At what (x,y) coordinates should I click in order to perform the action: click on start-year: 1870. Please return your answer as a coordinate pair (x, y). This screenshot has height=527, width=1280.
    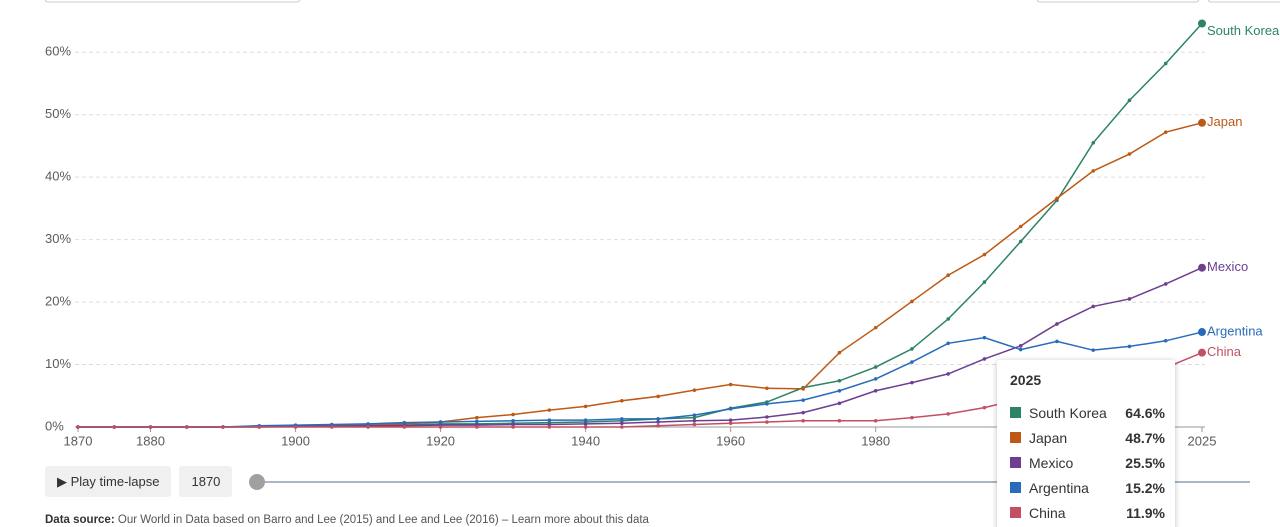
    Looking at the image, I should click on (206, 481).